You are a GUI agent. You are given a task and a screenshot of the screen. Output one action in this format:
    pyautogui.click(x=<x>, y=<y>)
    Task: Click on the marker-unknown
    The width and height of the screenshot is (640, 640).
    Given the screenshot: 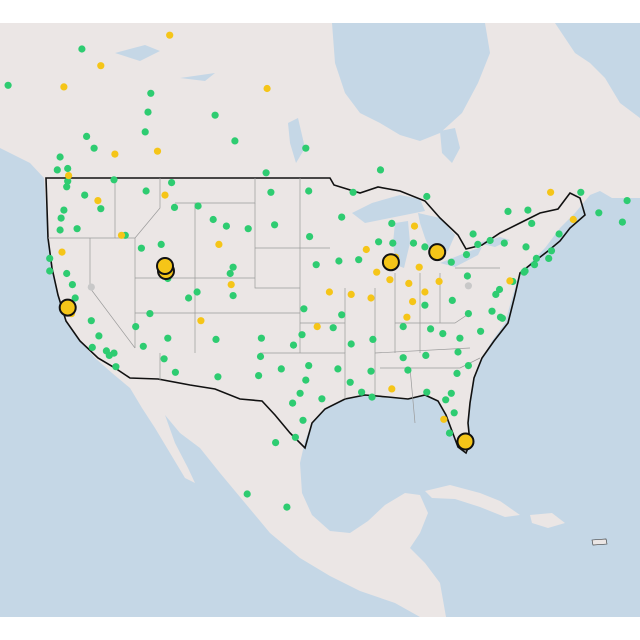 What is the action you would take?
    pyautogui.click(x=91, y=287)
    